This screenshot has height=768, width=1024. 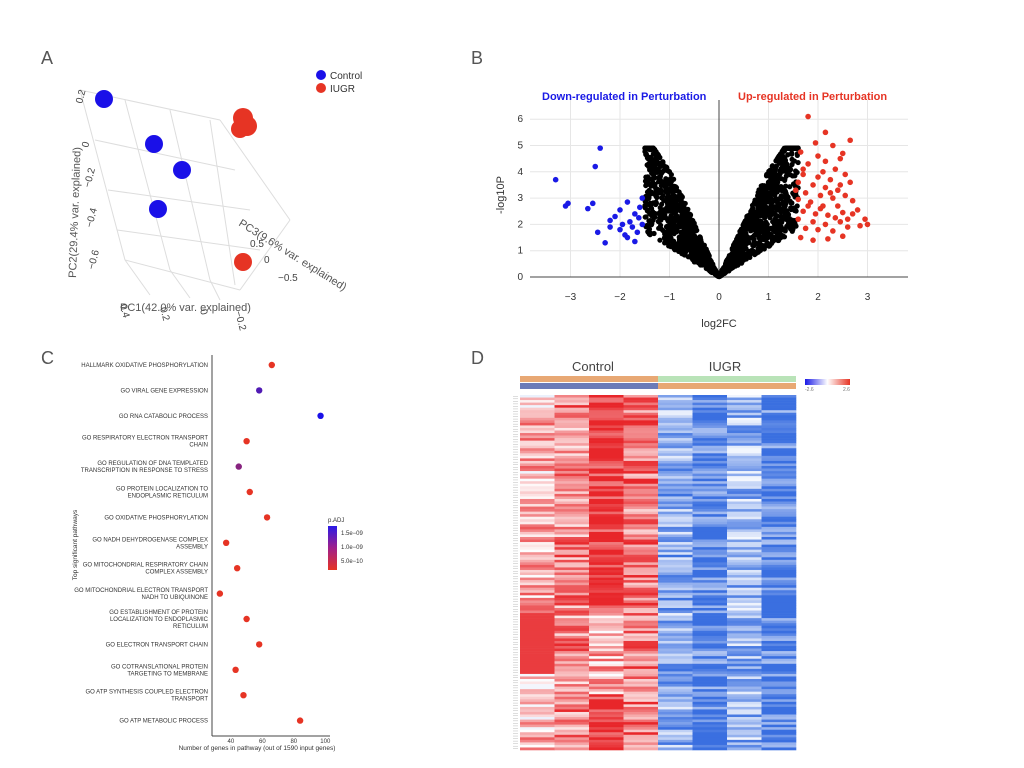 I want to click on pathway-label: CHAIN, so click(x=198, y=446).